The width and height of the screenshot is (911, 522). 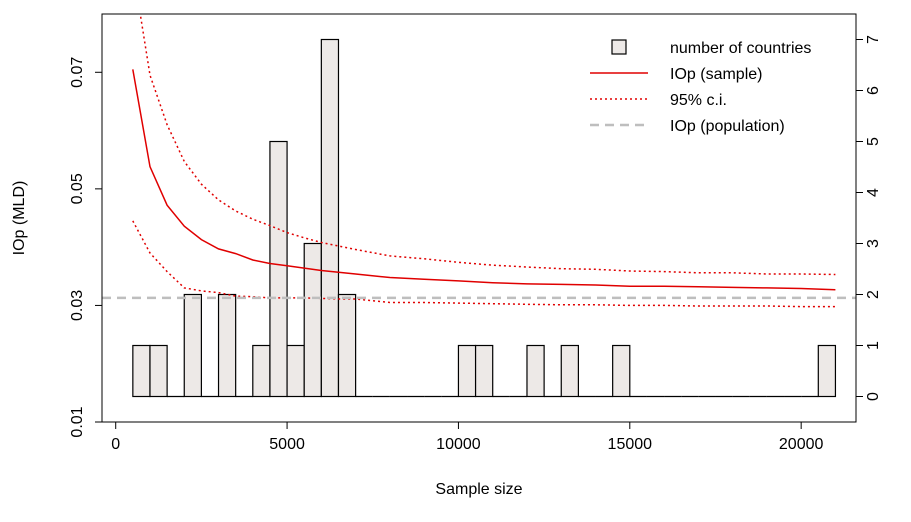 What do you see at coordinates (727, 126) in the screenshot?
I see `legend-label: IOp (population)` at bounding box center [727, 126].